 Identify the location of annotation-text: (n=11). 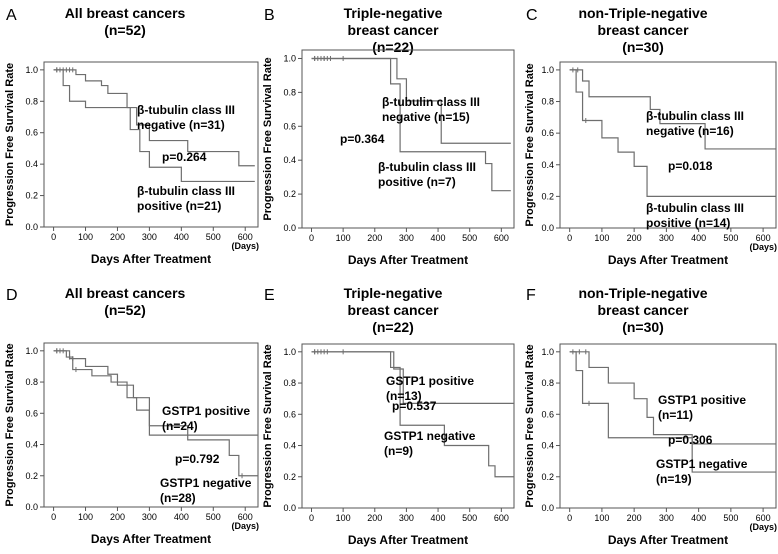
(675, 415).